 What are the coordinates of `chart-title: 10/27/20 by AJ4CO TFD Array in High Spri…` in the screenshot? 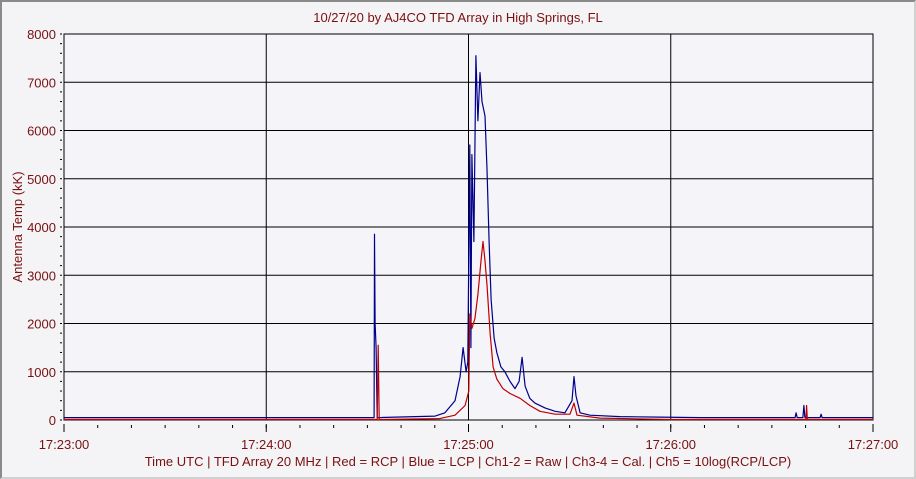 It's located at (458, 17).